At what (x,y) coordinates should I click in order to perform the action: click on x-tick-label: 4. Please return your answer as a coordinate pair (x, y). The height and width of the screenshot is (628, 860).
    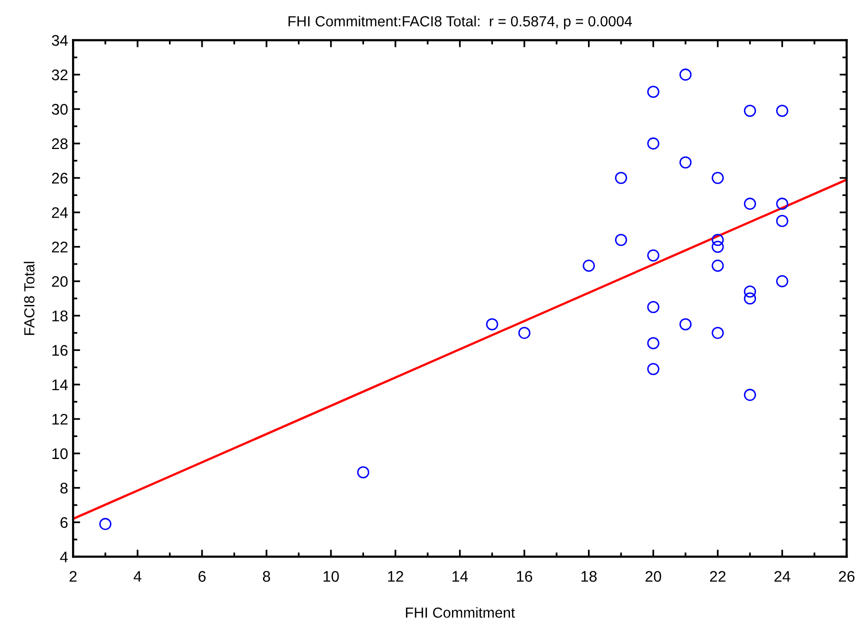
    Looking at the image, I should click on (138, 576).